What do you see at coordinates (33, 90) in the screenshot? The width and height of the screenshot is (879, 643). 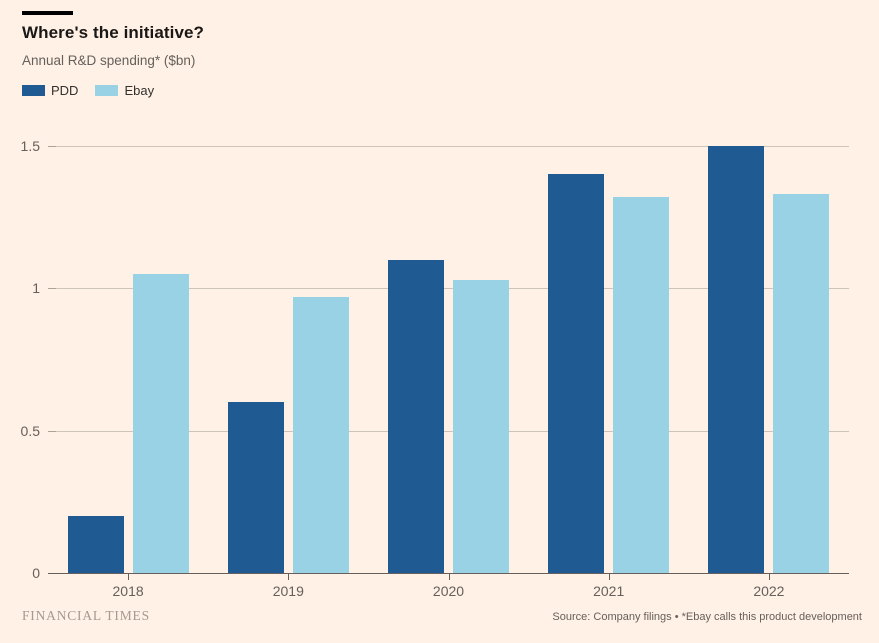 I see `legend-swatch-pdd` at bounding box center [33, 90].